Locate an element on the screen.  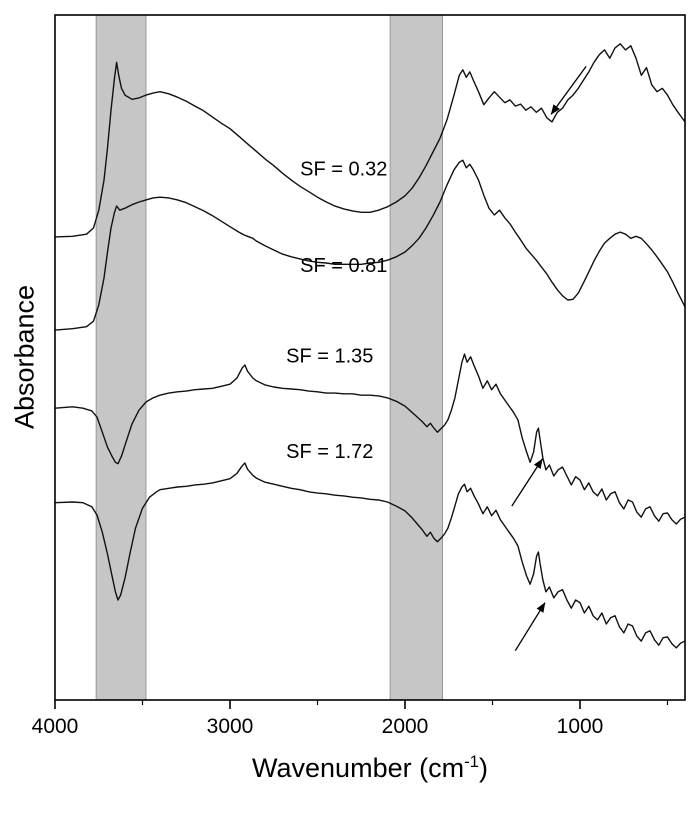
series-label: SF = 0.32 is located at coordinates (343, 169).